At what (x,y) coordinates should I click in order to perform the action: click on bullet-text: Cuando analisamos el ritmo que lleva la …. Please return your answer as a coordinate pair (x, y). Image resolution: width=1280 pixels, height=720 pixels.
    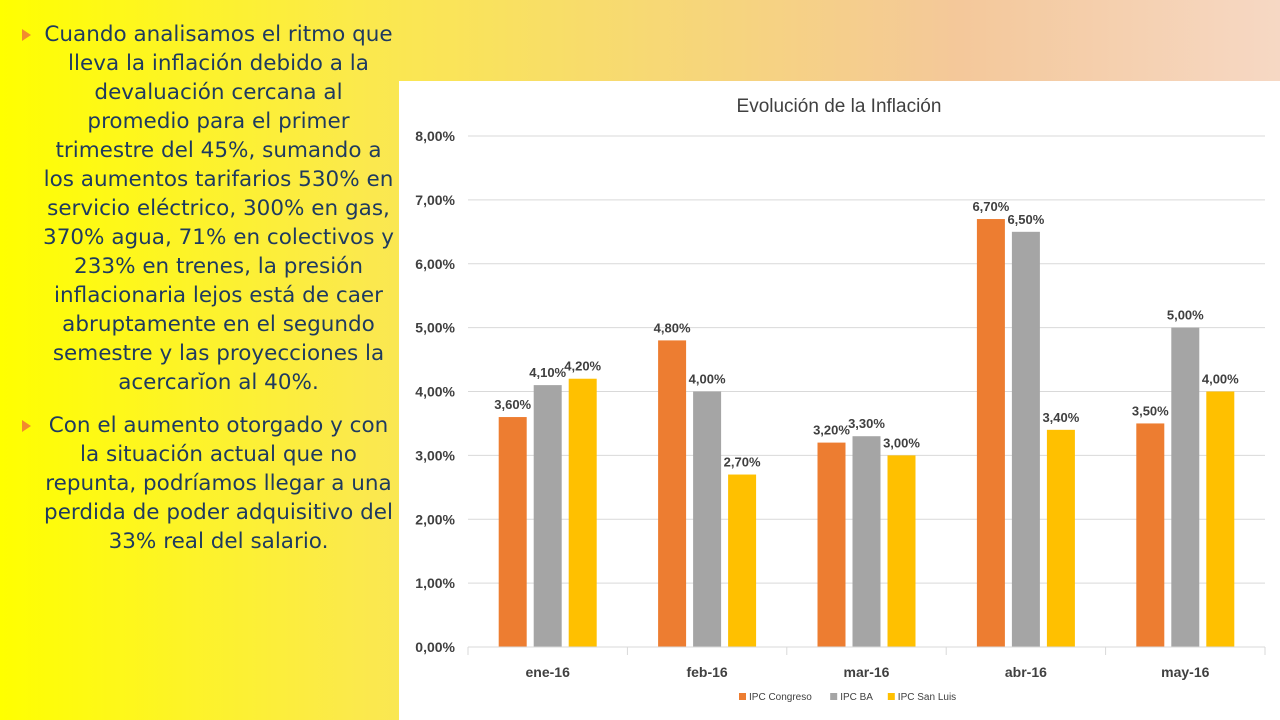
    Looking at the image, I should click on (218, 208).